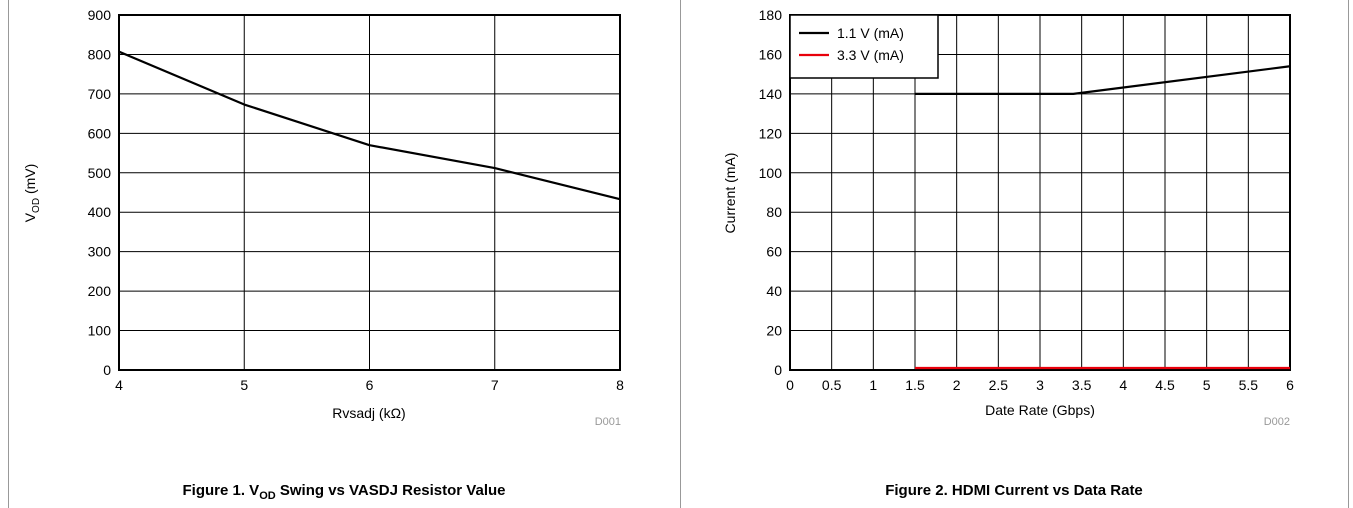 The width and height of the screenshot is (1353, 508). I want to click on y-tick-label: 200, so click(100, 291).